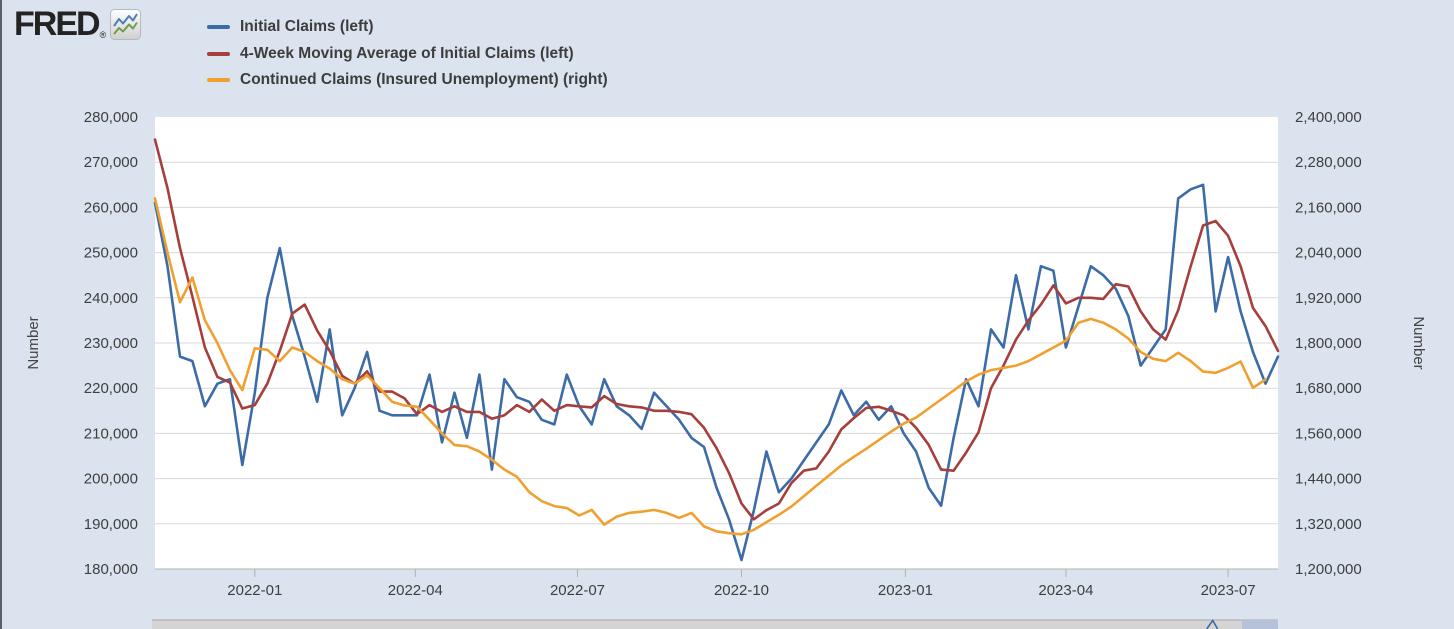  I want to click on right-axis-tick-label: 2,040,000, so click(1328, 253).